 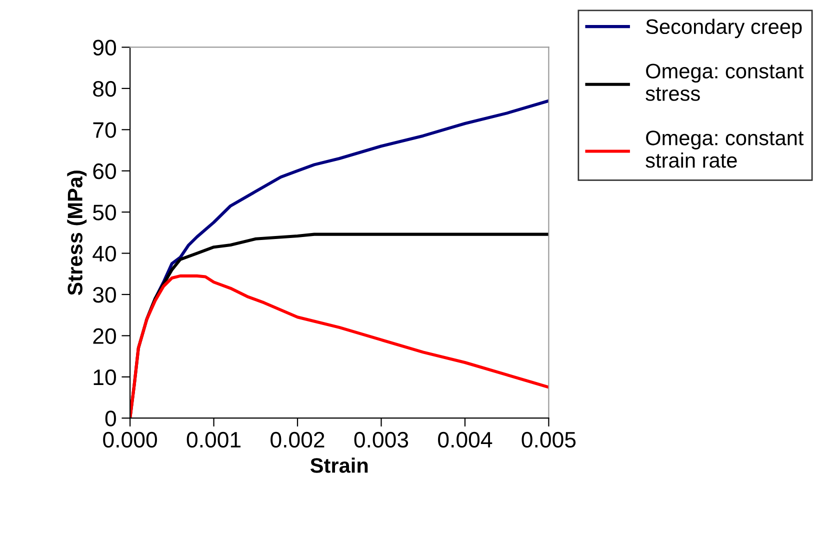 I want to click on y-tick-label: 70, so click(x=104, y=130).